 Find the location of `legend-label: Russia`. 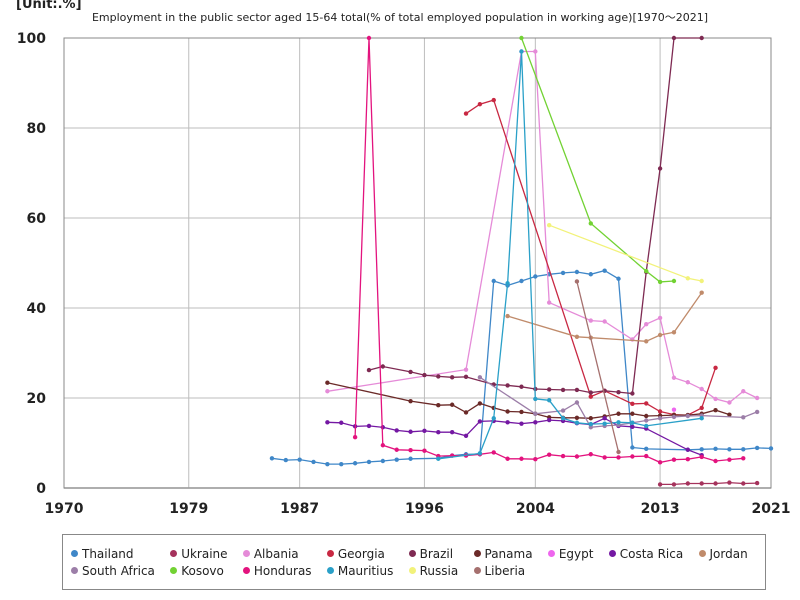

legend-label: Russia is located at coordinates (439, 570).